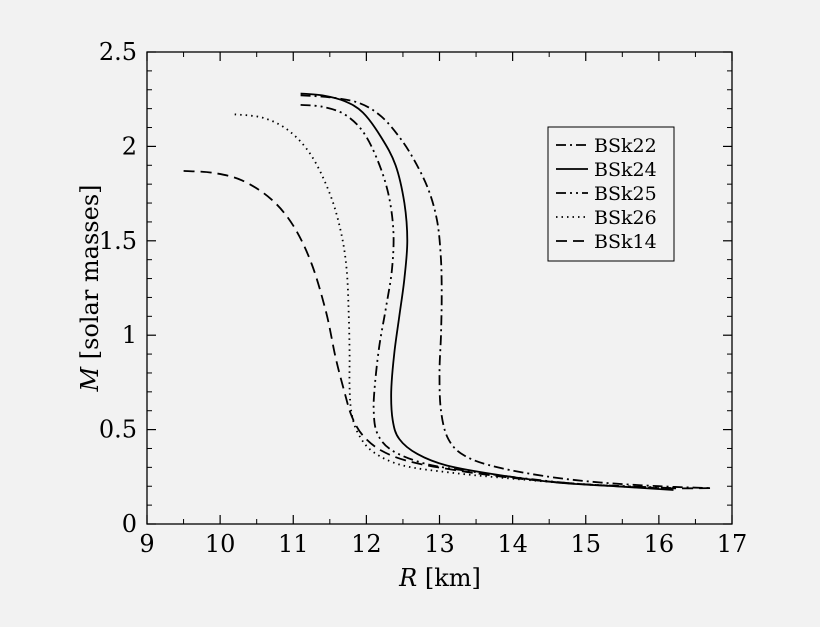 The height and width of the screenshot is (627, 820). Describe the element at coordinates (659, 544) in the screenshot. I see `x-tick-label: 16` at that location.